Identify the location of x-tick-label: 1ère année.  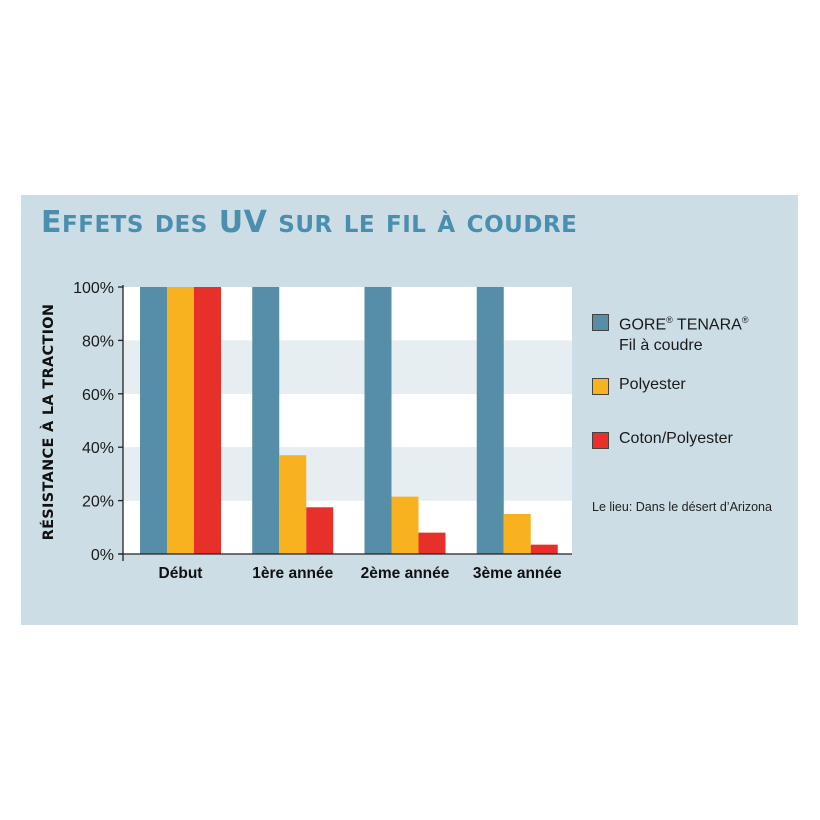
(292, 573).